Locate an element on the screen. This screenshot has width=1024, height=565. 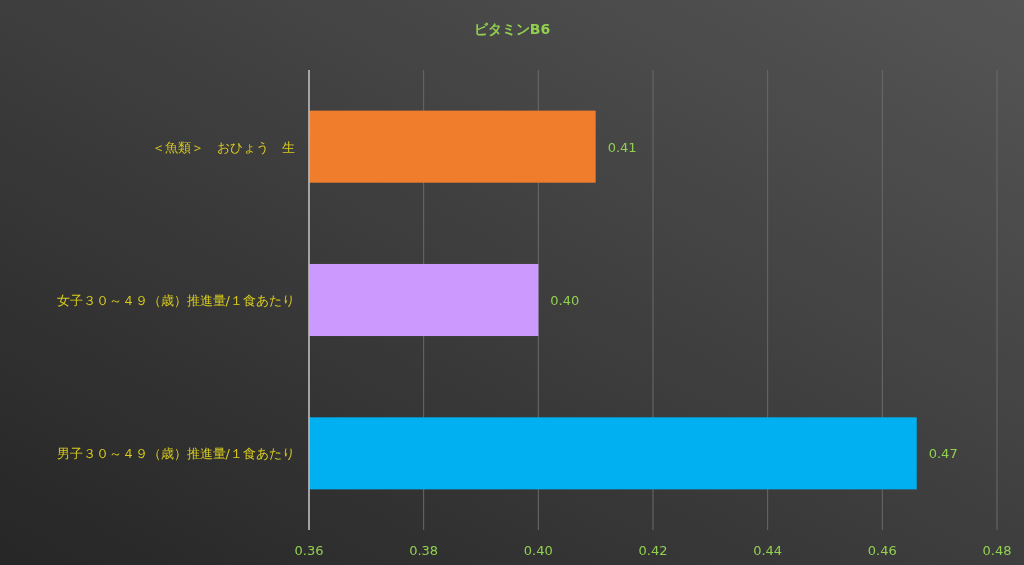
y-tick-label: ＜魚類＞ おひょう 生 is located at coordinates (223, 147).